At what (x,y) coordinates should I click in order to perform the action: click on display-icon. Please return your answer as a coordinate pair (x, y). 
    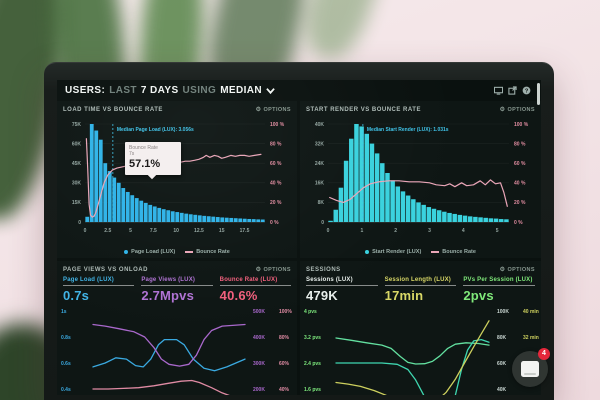
    Looking at the image, I should click on (498, 90).